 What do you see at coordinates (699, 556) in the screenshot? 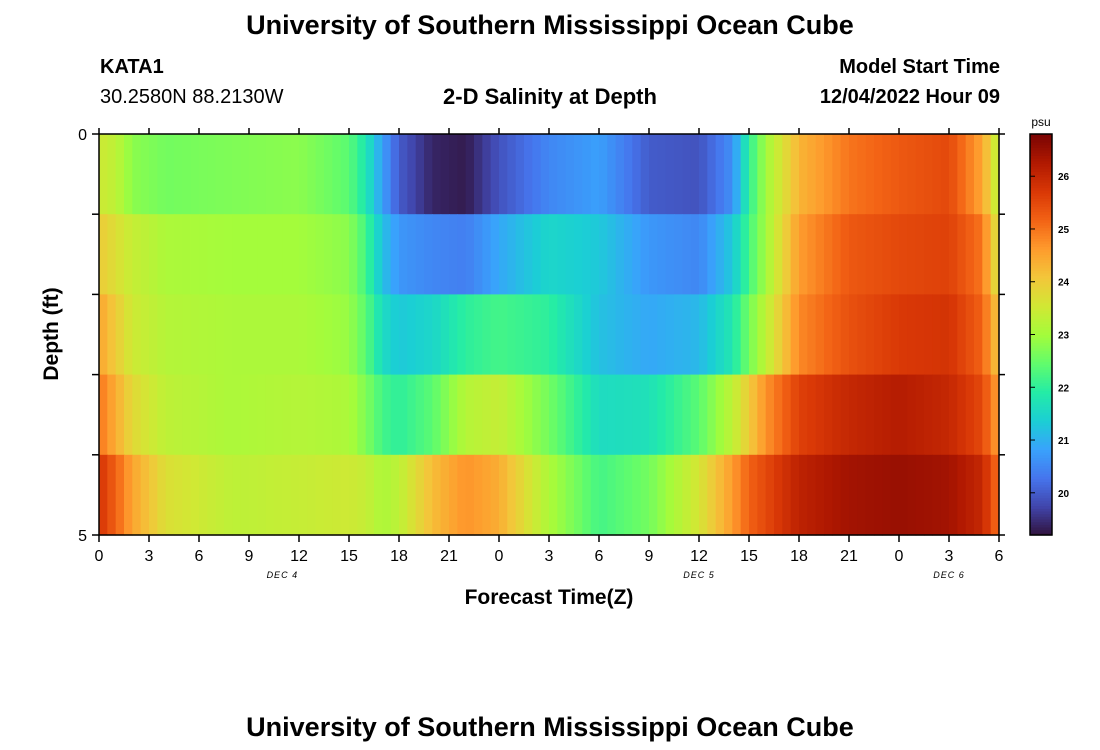
I see `x-tick-label: 12` at bounding box center [699, 556].